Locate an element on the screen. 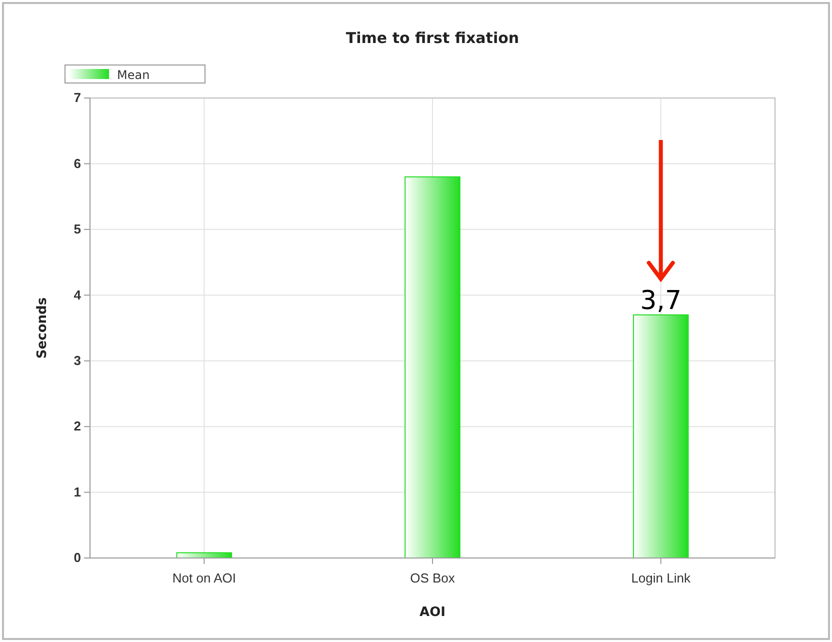 The image size is (832, 642). y-tick-label: 7 is located at coordinates (77, 98).